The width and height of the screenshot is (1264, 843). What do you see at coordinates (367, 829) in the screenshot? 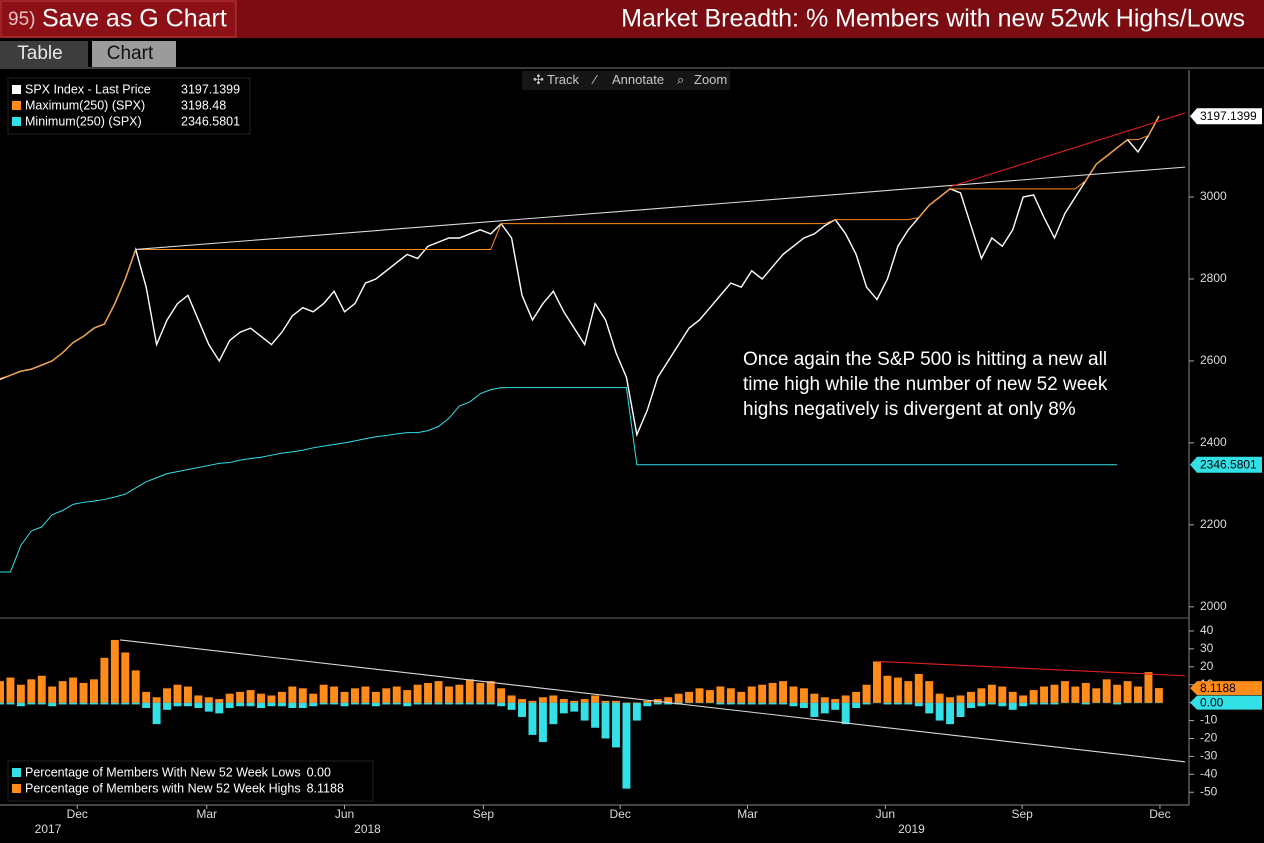
I see `x-year-label: 2018` at bounding box center [367, 829].